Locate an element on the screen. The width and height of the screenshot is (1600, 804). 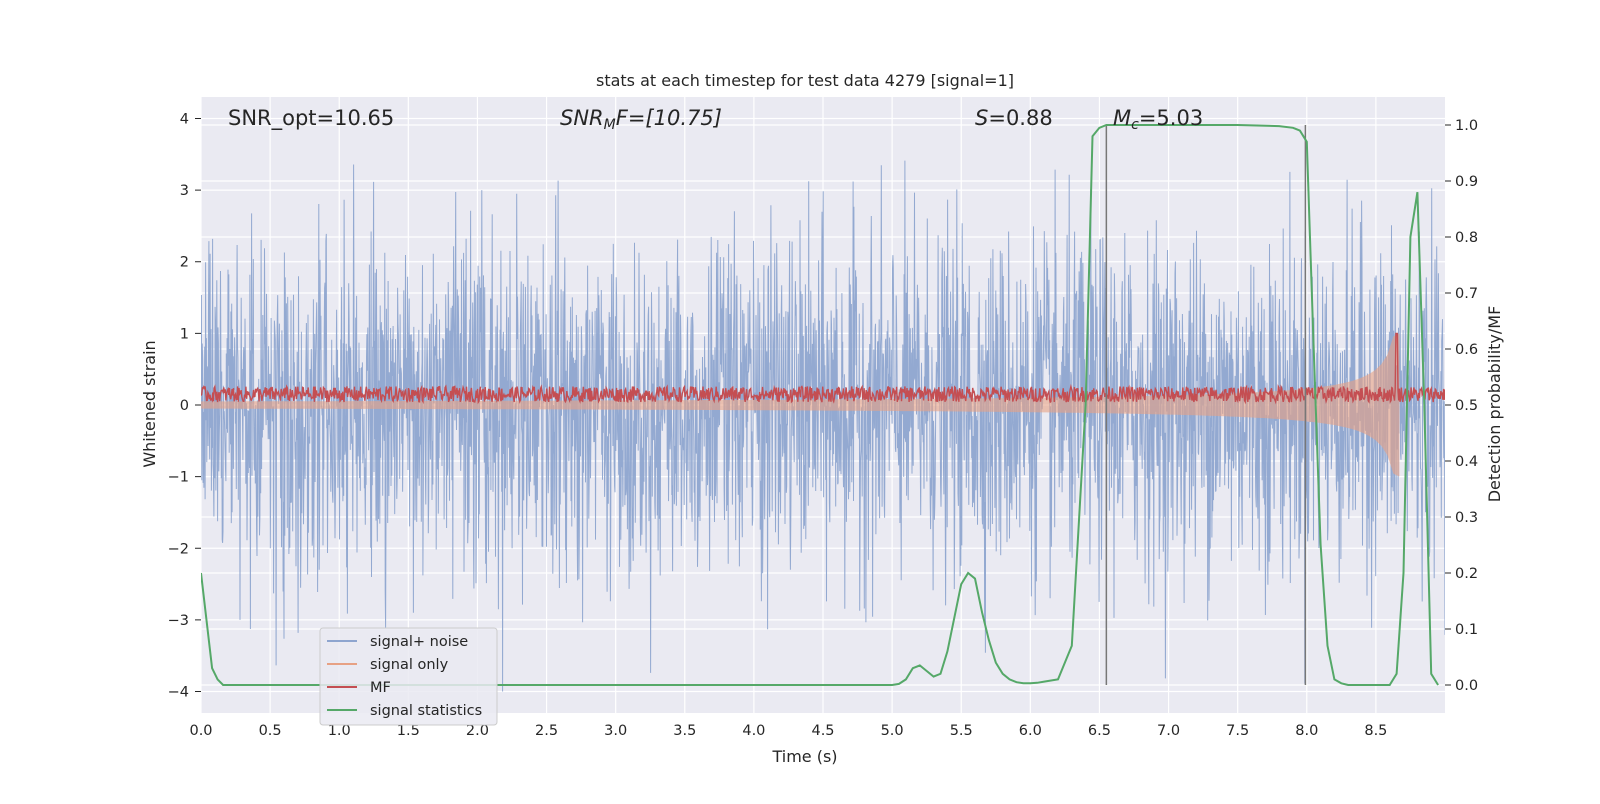
x-axis-label: Time (s) is located at coordinates (804, 756).